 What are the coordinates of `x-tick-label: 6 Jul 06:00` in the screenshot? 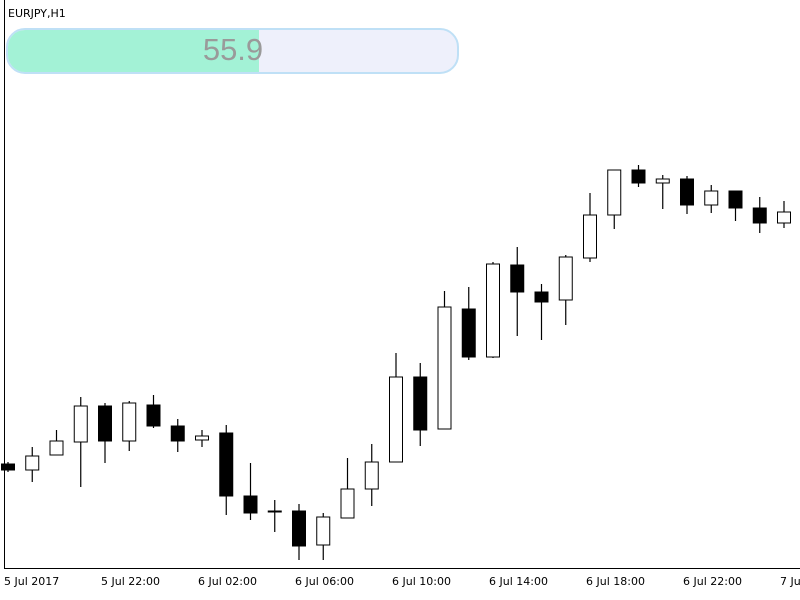 It's located at (324, 581).